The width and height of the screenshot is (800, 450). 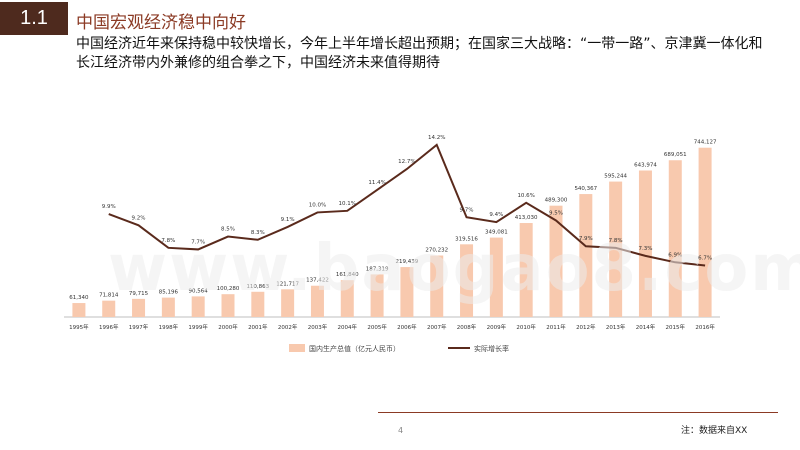 I want to click on growth-rate-label: 9.2%, so click(x=139, y=218).